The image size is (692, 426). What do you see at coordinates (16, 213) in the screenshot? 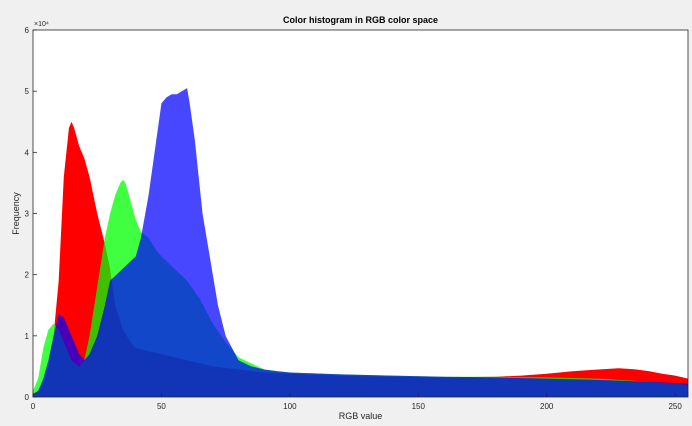
I see `y-axis-label: Frequency` at bounding box center [16, 213].